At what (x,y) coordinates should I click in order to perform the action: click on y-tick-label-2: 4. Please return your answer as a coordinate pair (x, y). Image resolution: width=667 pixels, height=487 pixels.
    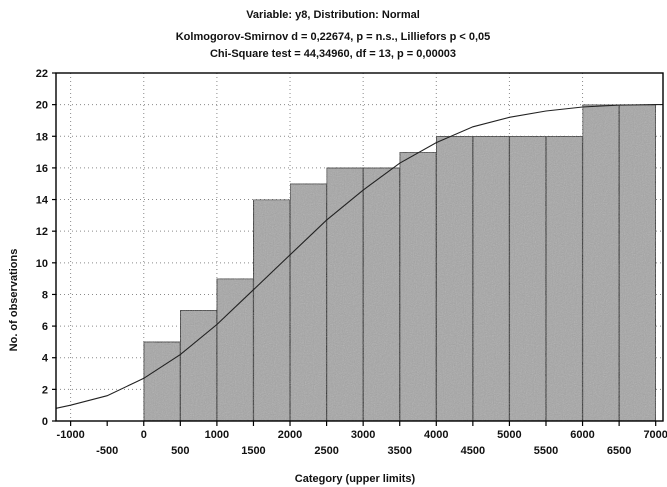
    Looking at the image, I should click on (45, 359).